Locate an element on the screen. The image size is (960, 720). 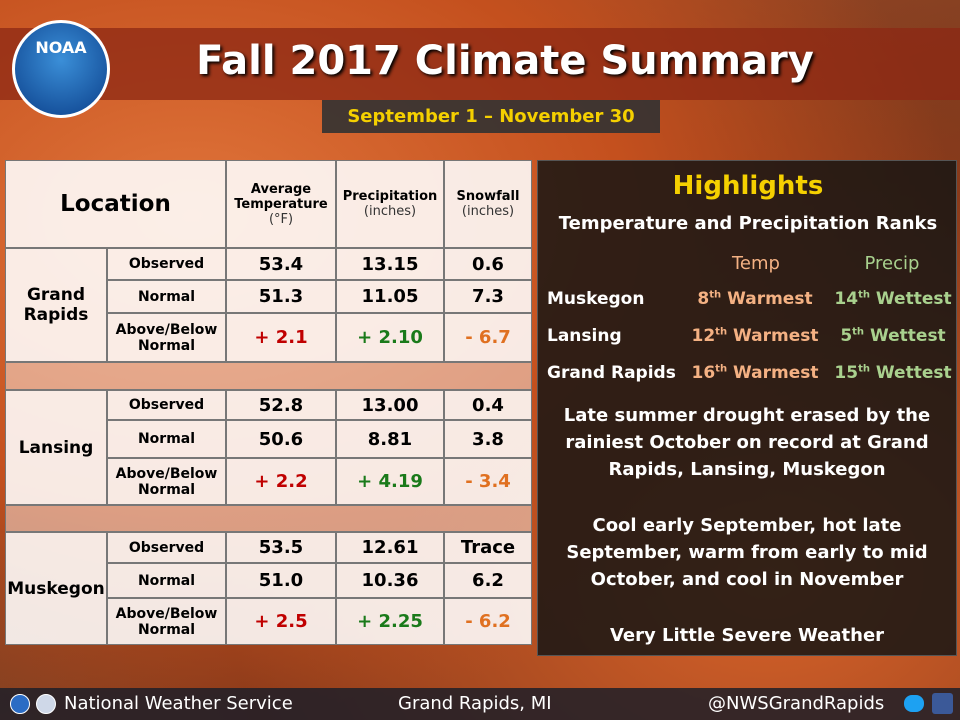
value-cell: + 2.25 is located at coordinates (390, 621).